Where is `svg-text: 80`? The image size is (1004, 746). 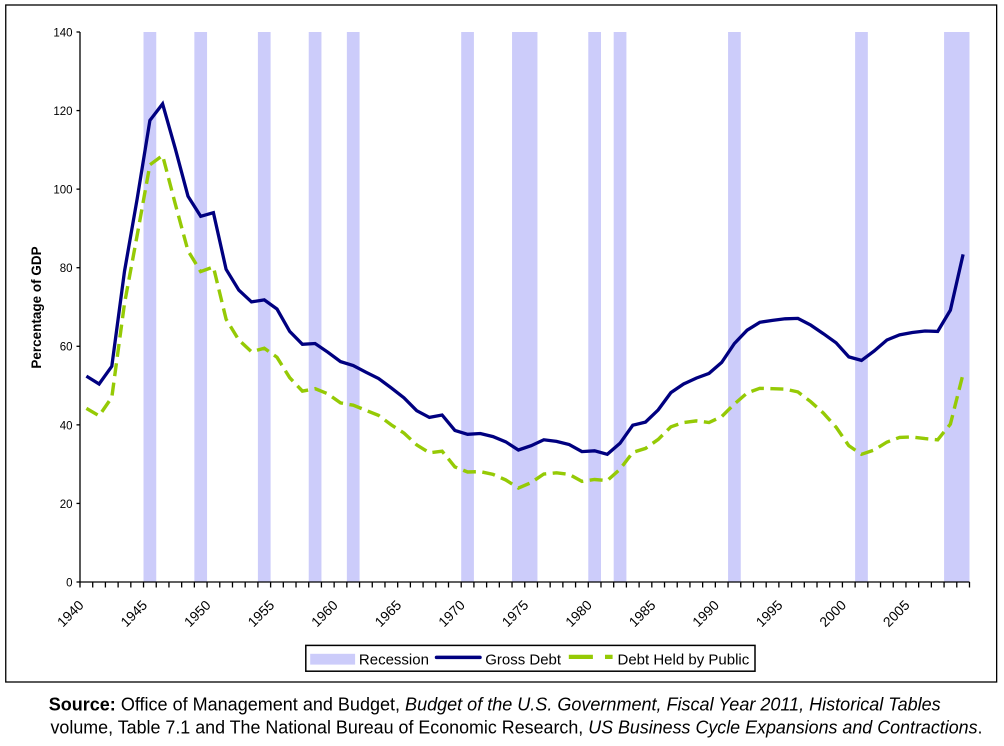
svg-text: 80 is located at coordinates (66, 269).